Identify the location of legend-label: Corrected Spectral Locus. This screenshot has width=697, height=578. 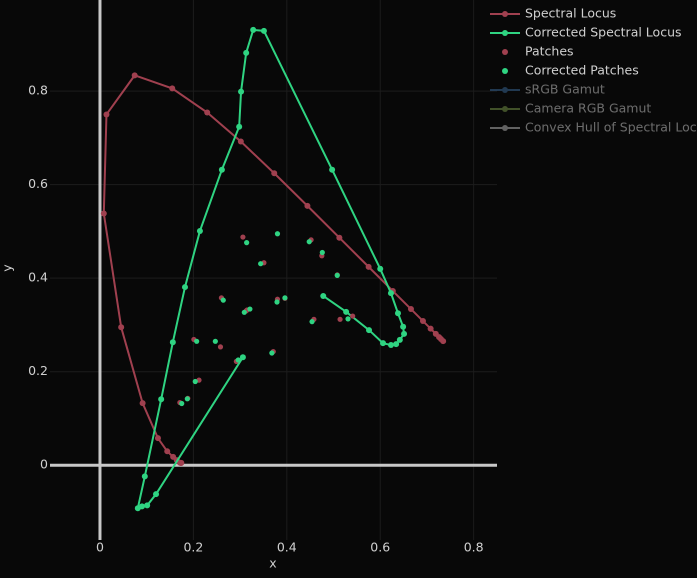
(603, 32).